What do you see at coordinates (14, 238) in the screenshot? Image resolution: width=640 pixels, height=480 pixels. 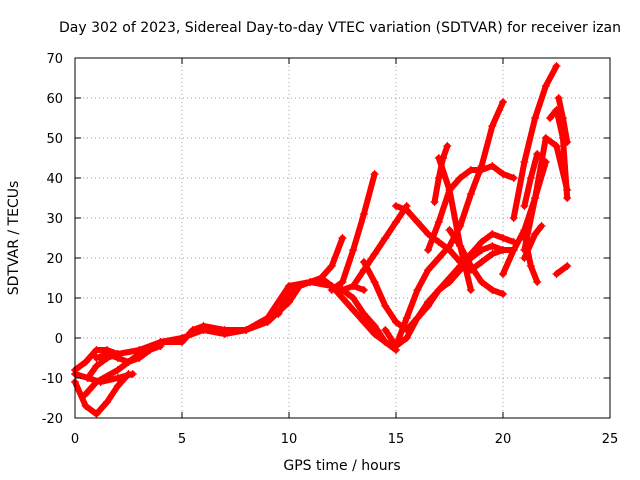 I see `y-axis-label: SDTVAR / TECUs` at bounding box center [14, 238].